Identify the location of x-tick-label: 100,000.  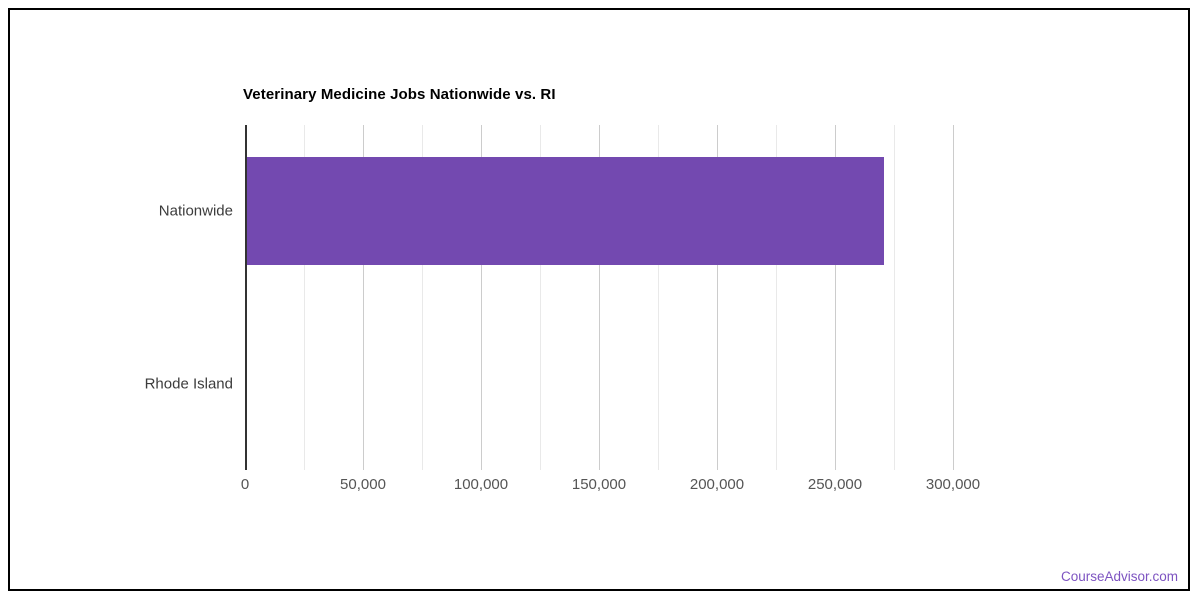
(481, 484).